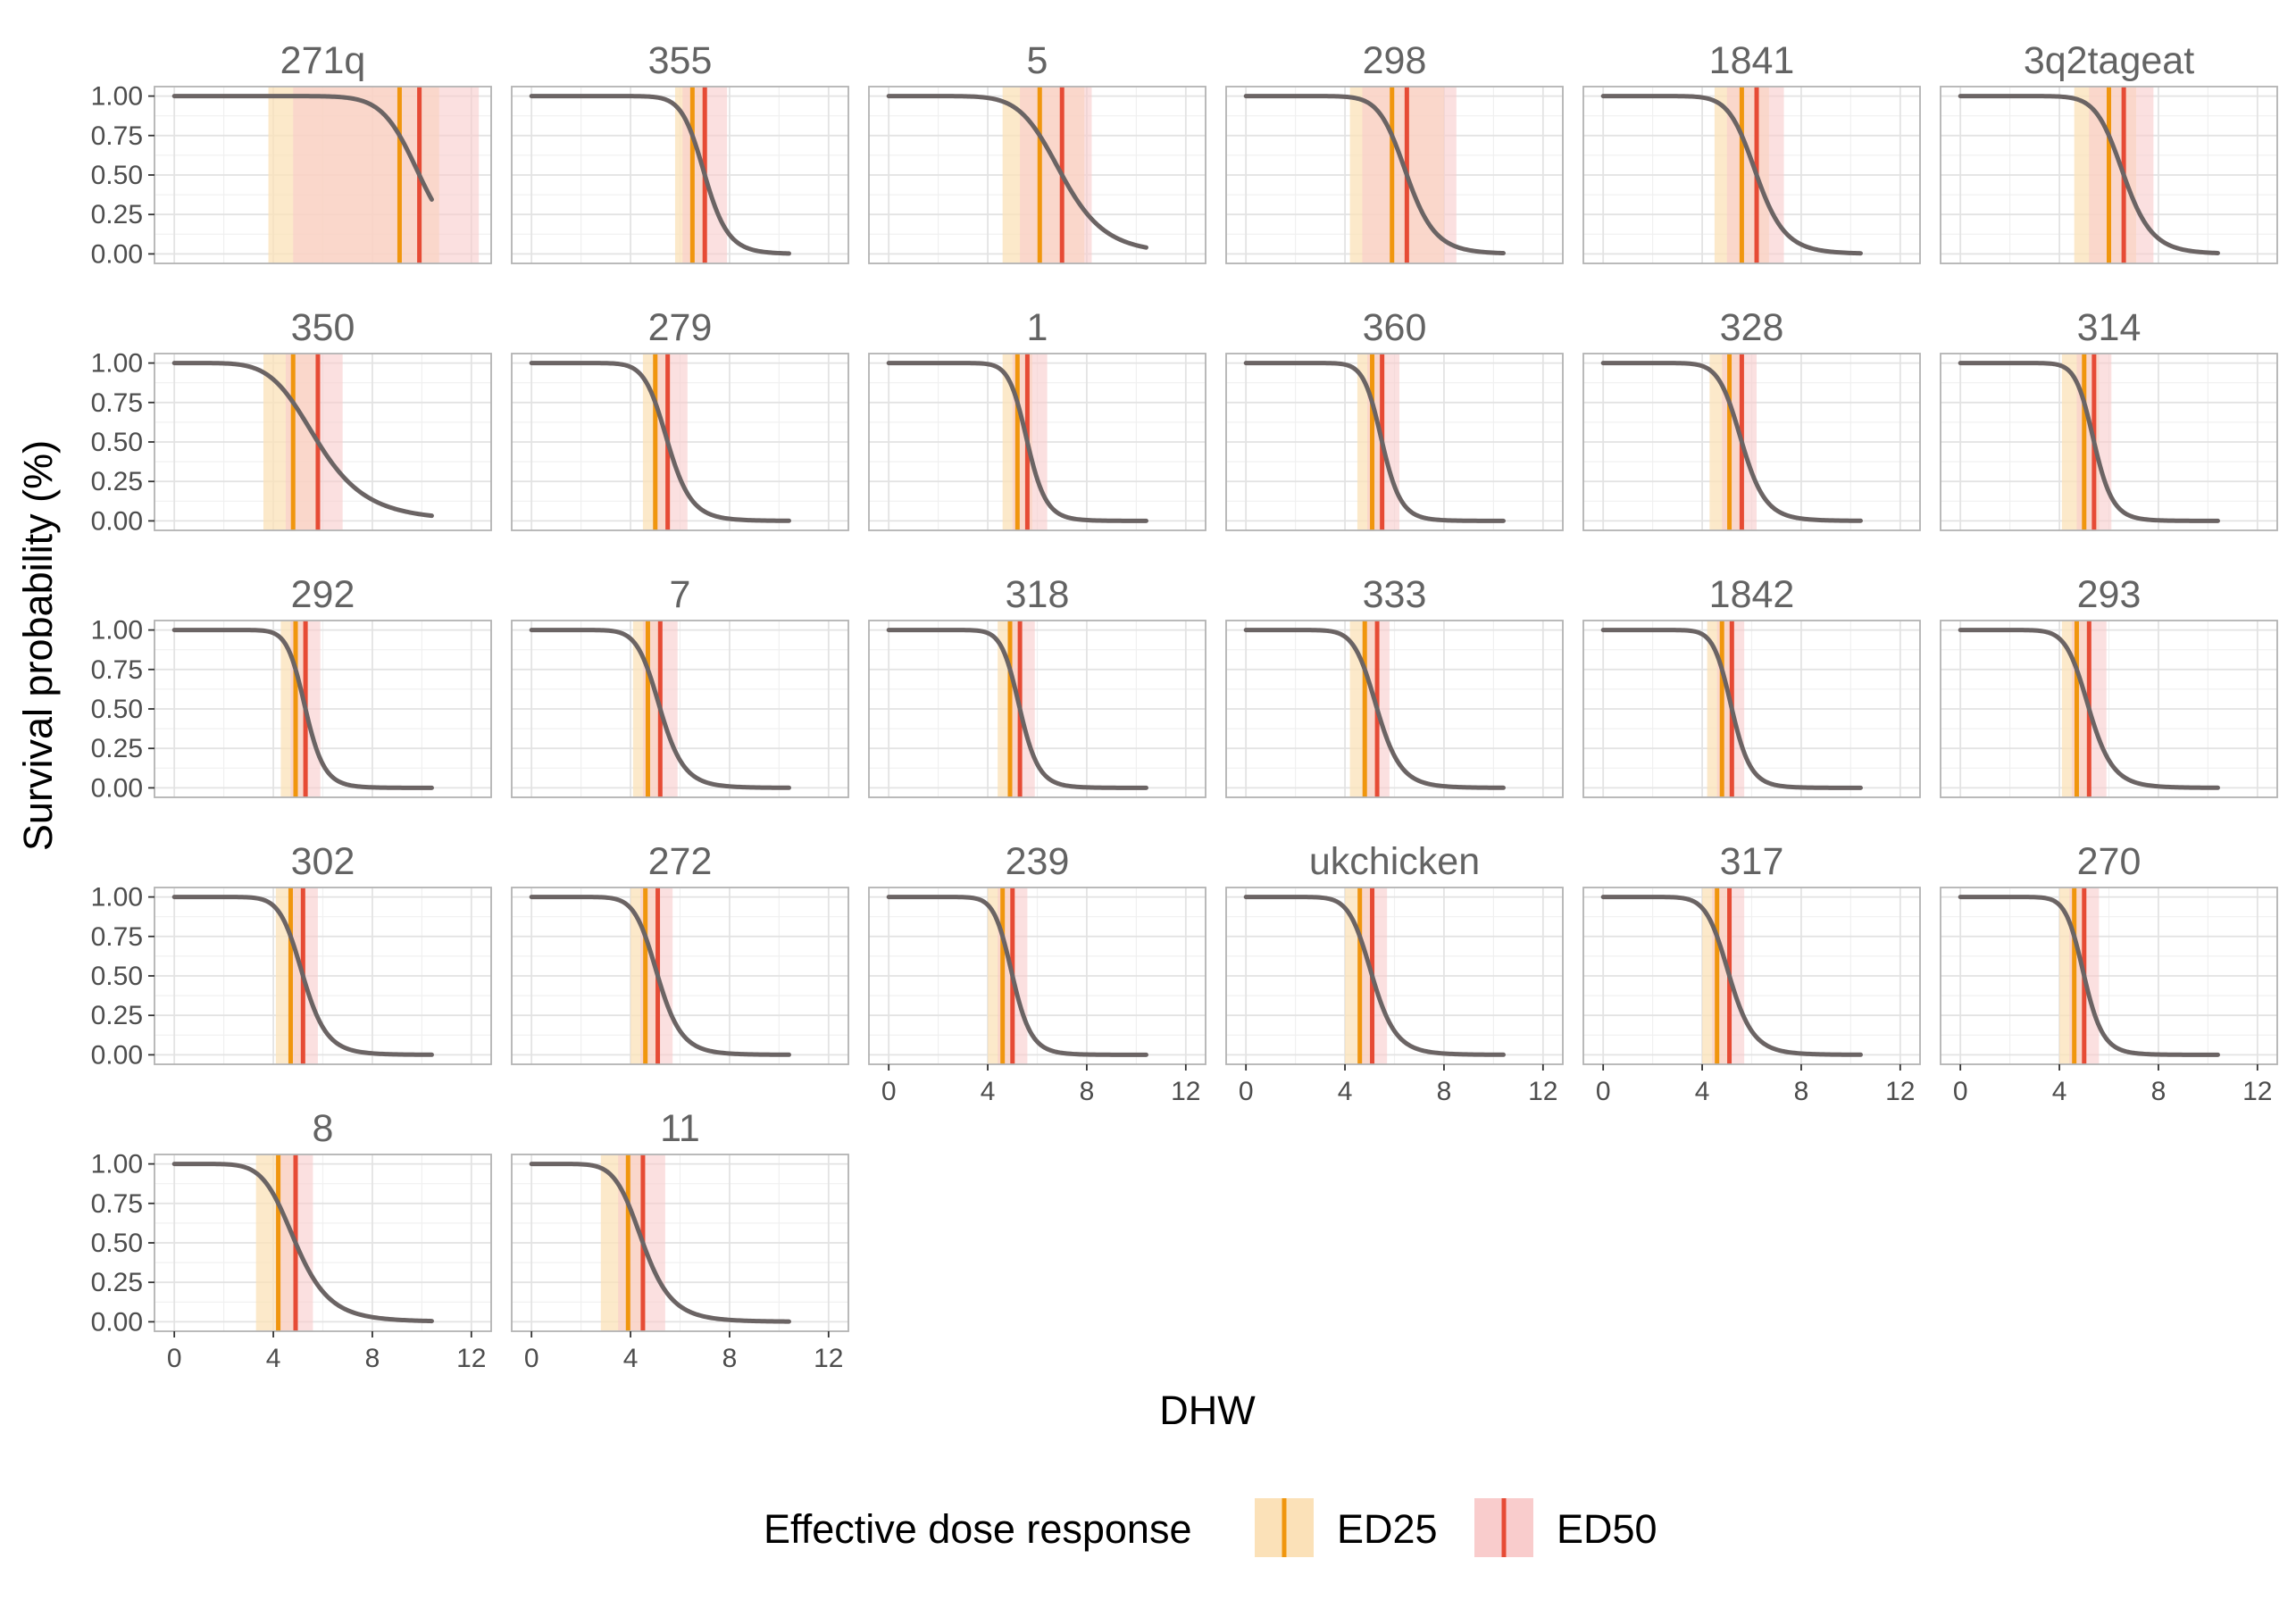  What do you see at coordinates (38, 646) in the screenshot?
I see `y-axis-title: Survival probability (%)` at bounding box center [38, 646].